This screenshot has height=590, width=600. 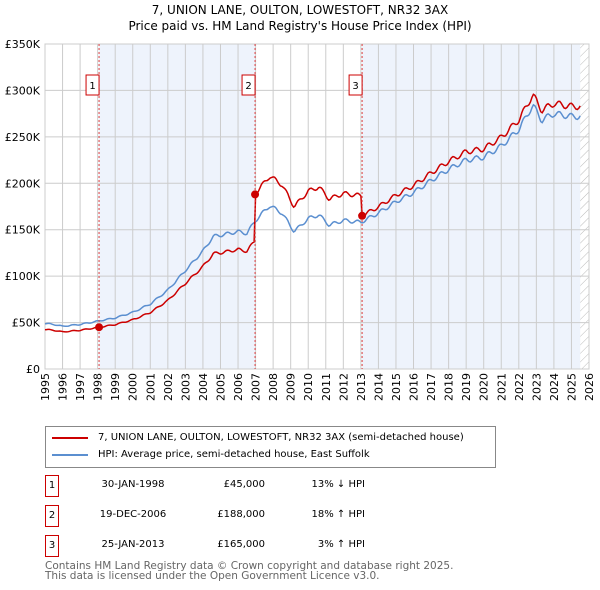 What do you see at coordinates (177, 206) in the screenshot?
I see `shaded-period` at bounding box center [177, 206].